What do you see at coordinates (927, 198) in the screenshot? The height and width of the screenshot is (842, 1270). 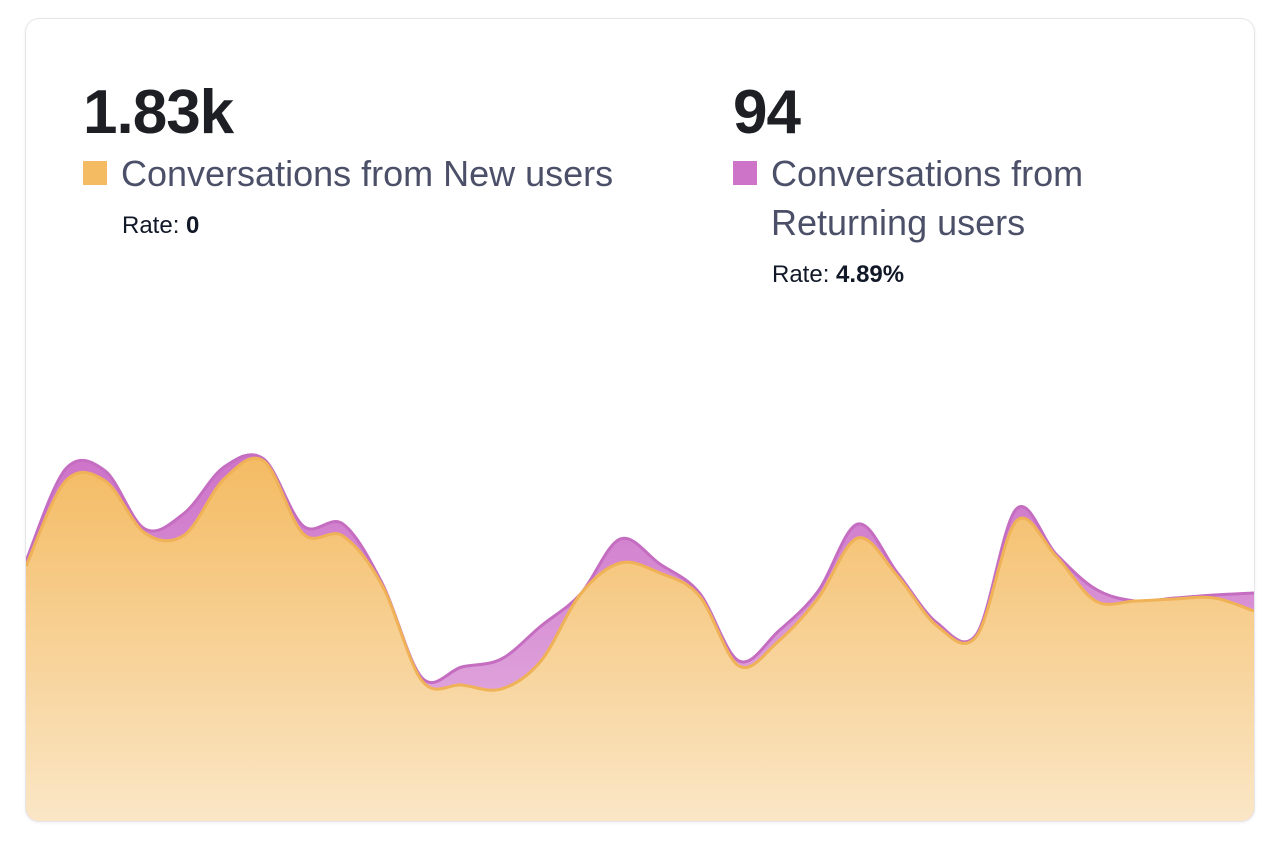 I see `legend-label: Conversations from Returning users` at bounding box center [927, 198].